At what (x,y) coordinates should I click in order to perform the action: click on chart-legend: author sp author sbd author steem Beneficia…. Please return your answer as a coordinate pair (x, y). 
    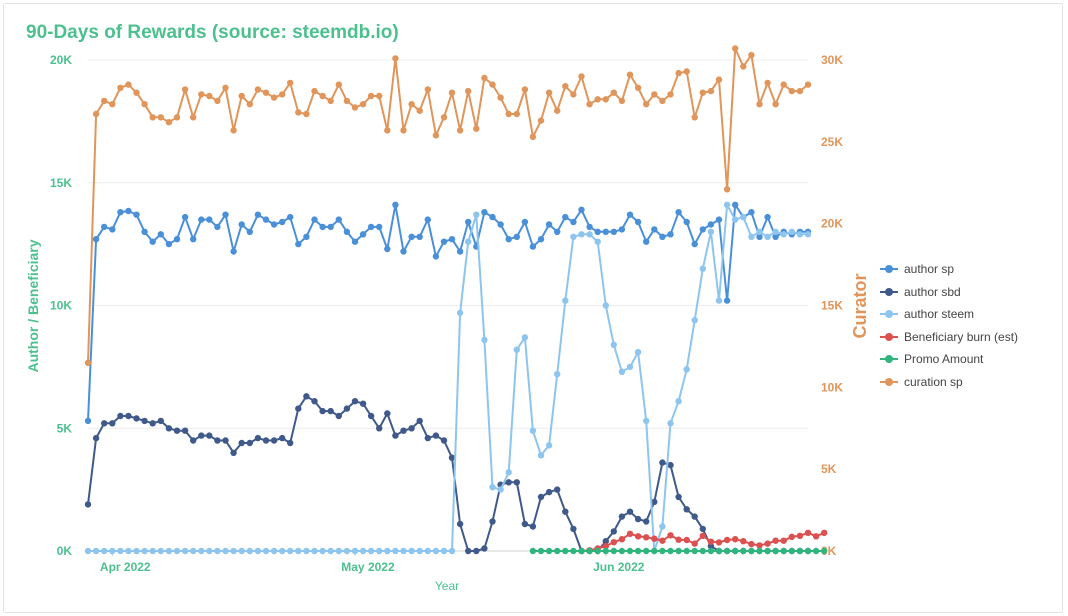
    Looking at the image, I should click on (949, 325).